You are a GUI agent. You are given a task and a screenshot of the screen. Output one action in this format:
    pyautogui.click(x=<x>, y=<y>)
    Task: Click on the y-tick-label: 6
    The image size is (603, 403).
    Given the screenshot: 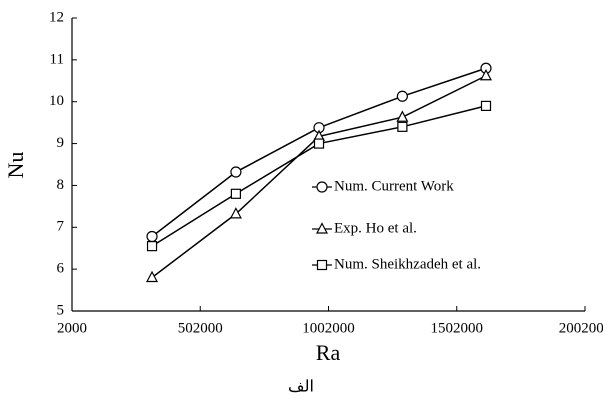 What is the action you would take?
    pyautogui.click(x=61, y=269)
    